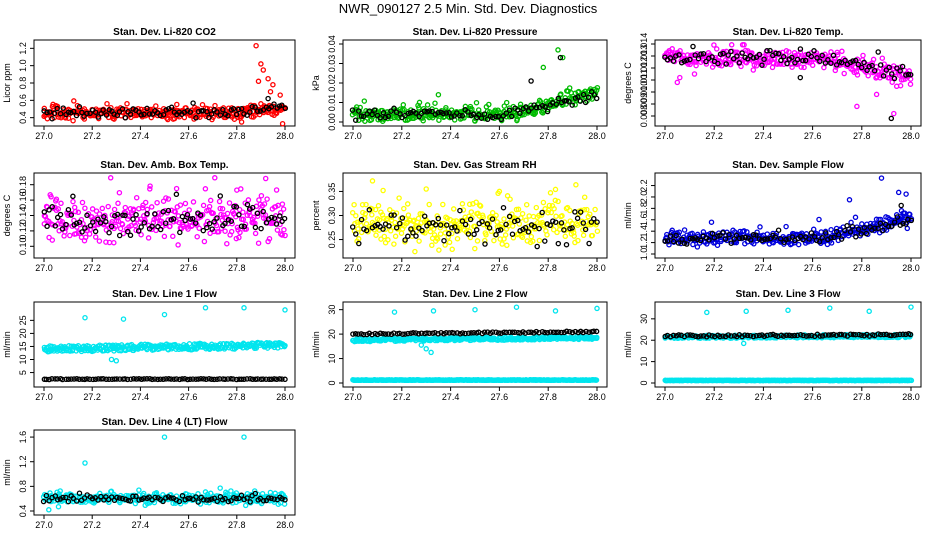  I want to click on y-axis-label: Licor ppm, so click(7, 83).